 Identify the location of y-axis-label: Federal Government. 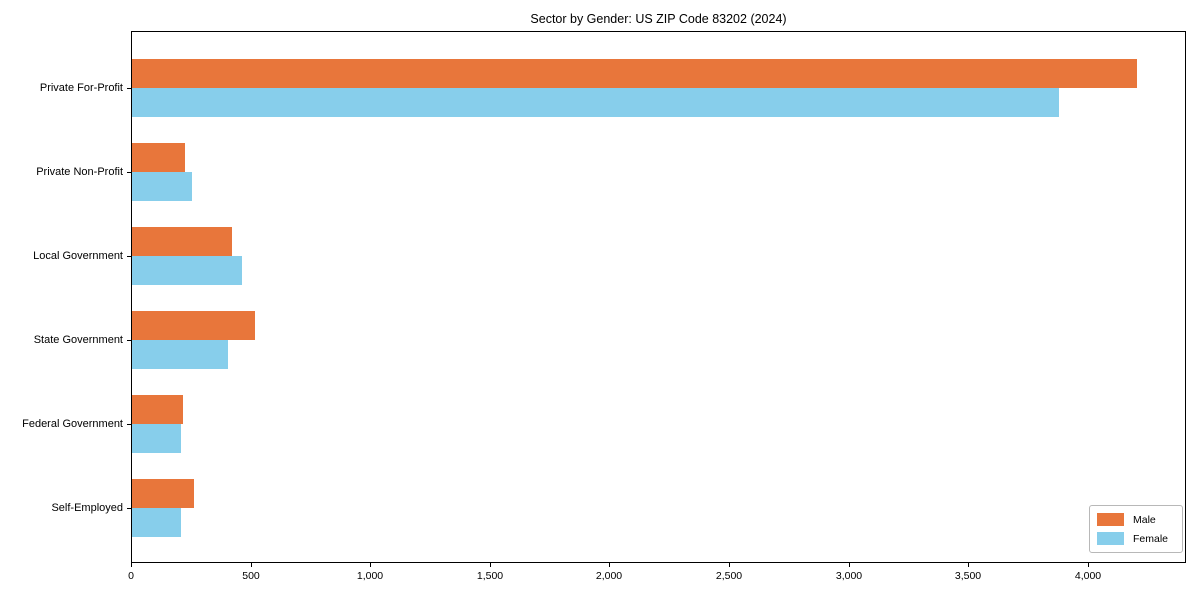
(72, 424).